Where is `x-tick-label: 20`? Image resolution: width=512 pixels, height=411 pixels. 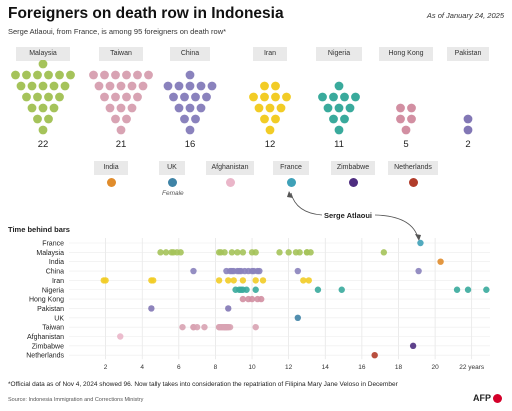 x-tick-label: 20 is located at coordinates (435, 367).